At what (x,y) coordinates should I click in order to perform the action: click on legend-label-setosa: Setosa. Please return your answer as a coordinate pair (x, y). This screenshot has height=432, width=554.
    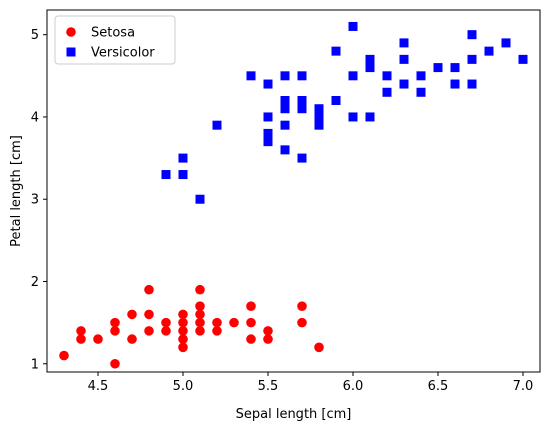
    Looking at the image, I should click on (113, 33).